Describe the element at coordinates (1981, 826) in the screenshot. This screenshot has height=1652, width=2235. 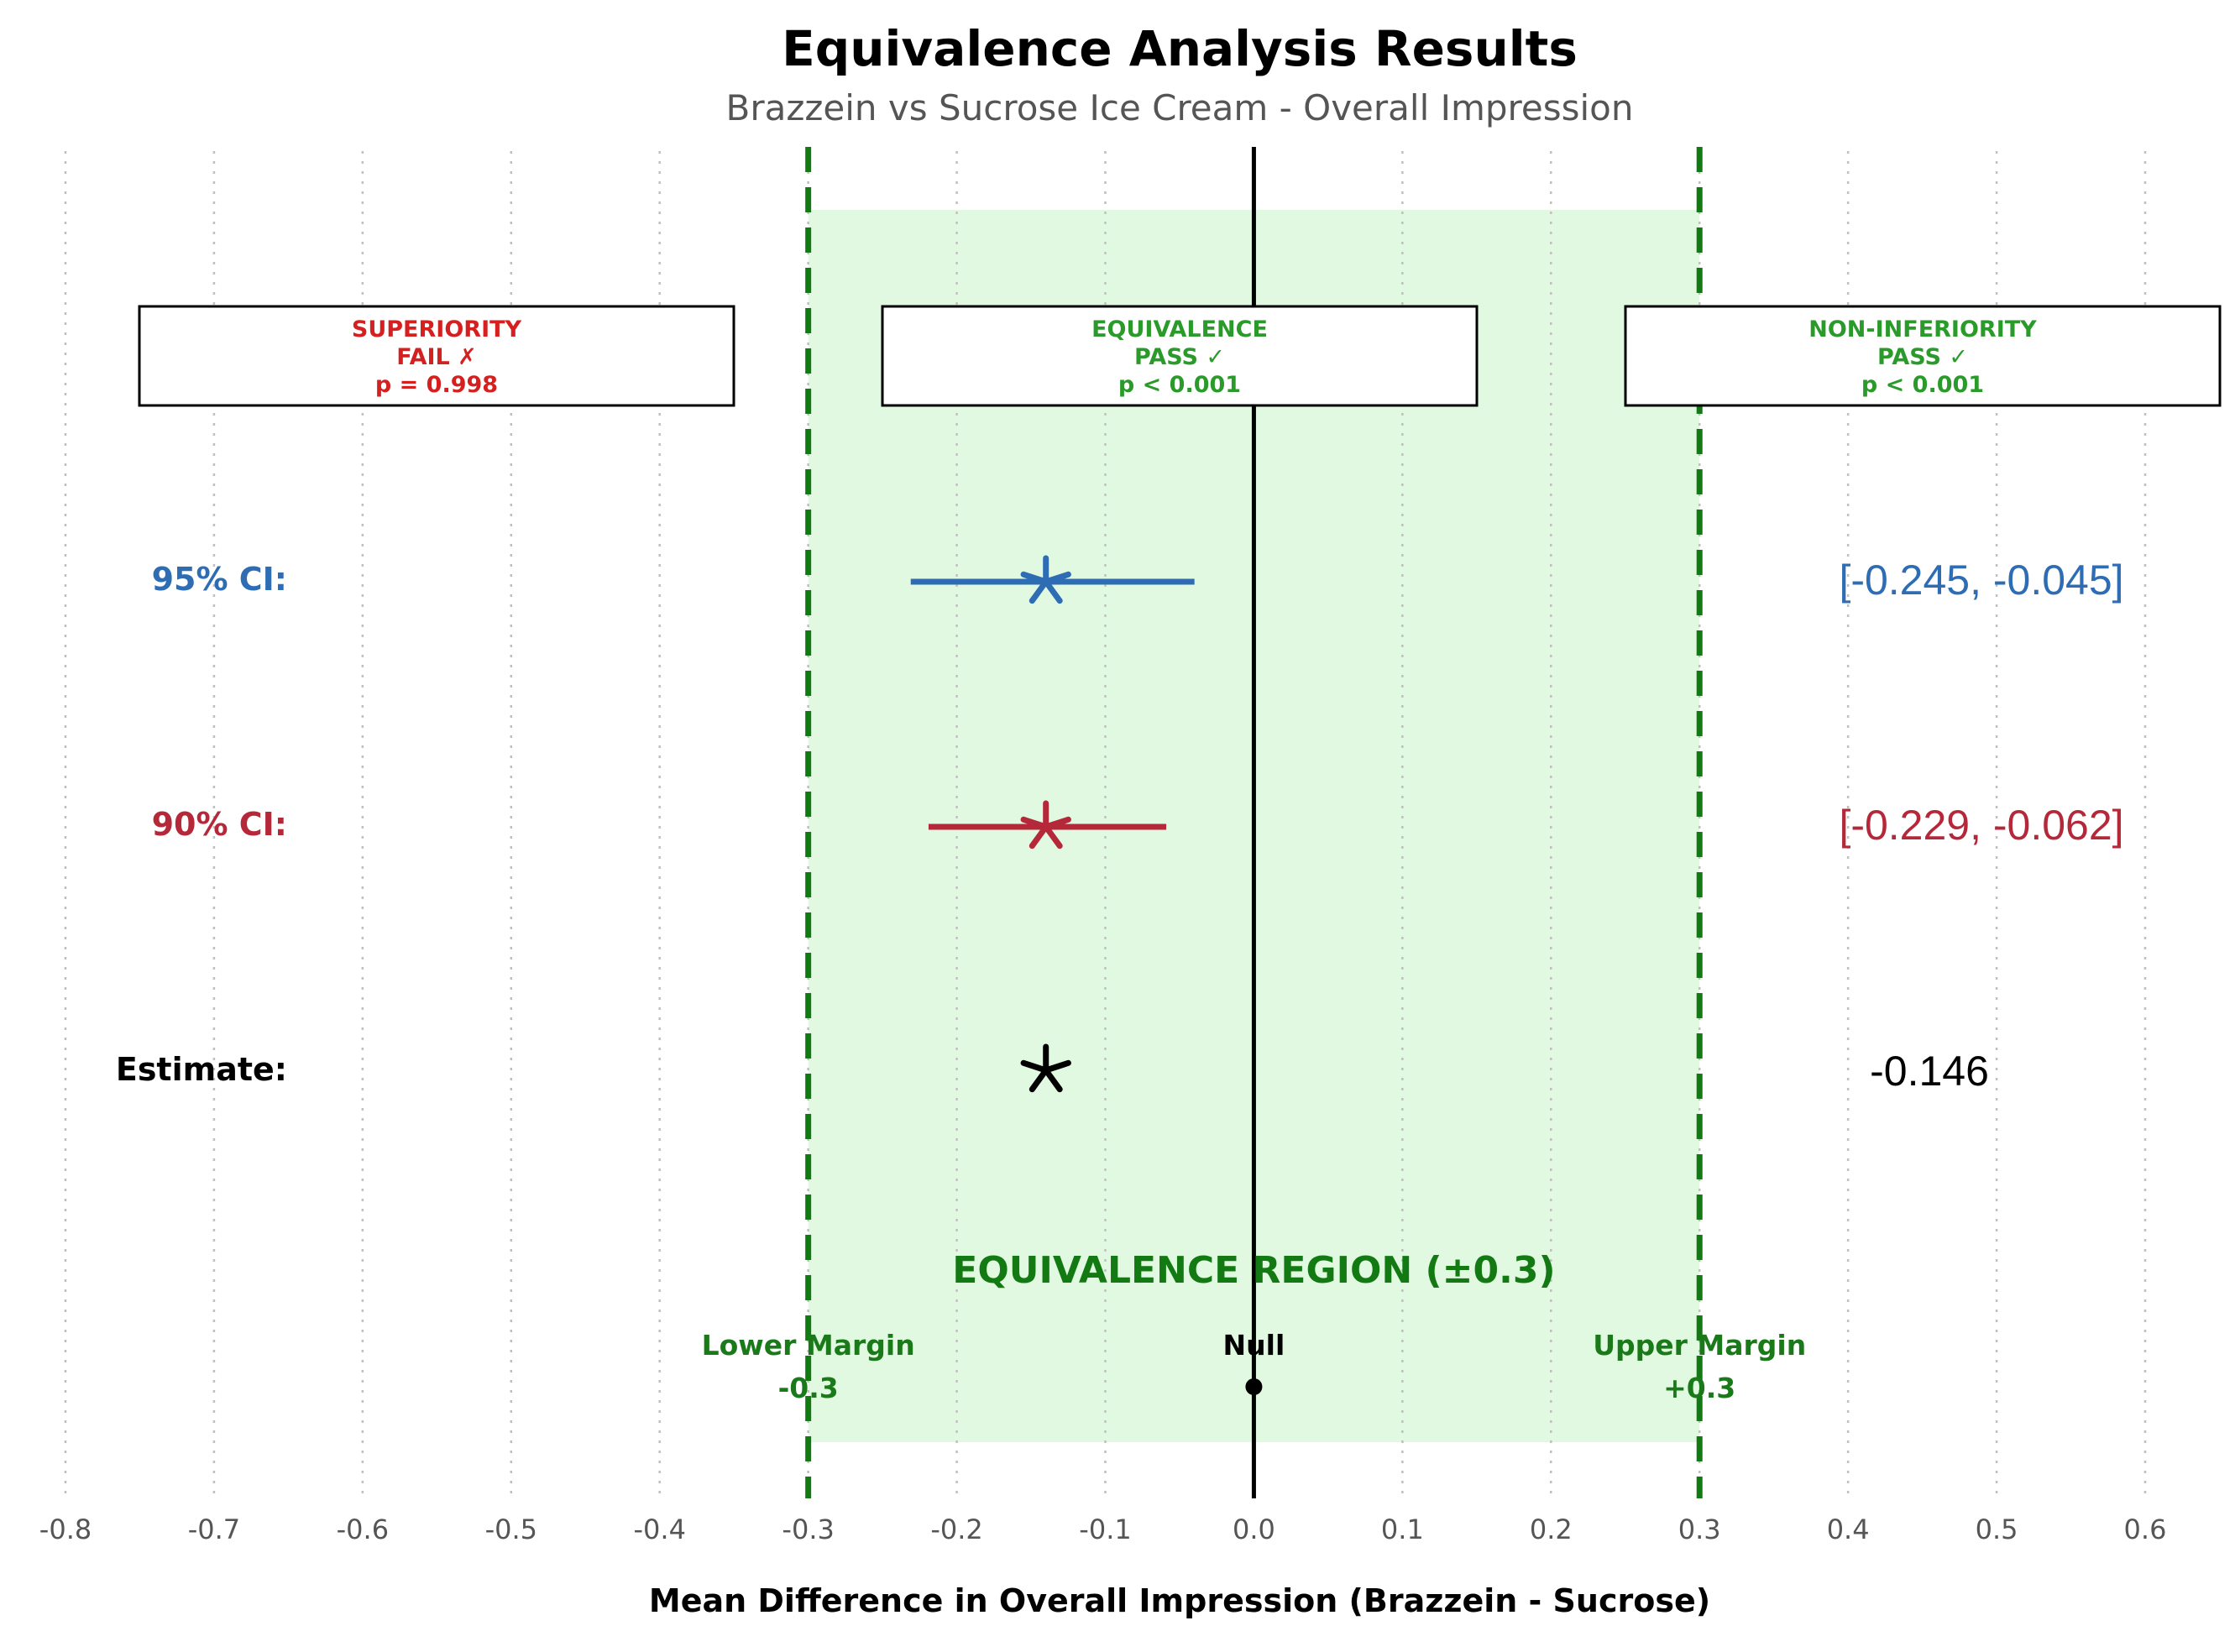
I see `ci-value-text: [-0.229, -0.062]` at that location.